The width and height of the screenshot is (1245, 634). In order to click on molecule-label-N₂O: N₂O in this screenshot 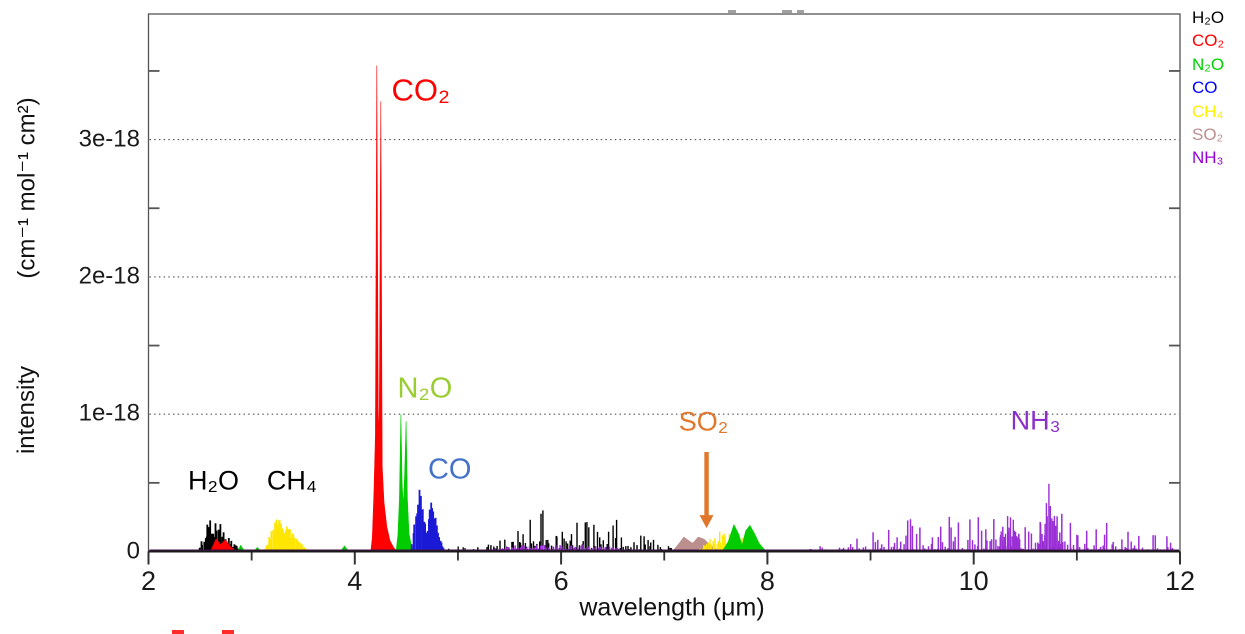, I will do `click(425, 388)`.